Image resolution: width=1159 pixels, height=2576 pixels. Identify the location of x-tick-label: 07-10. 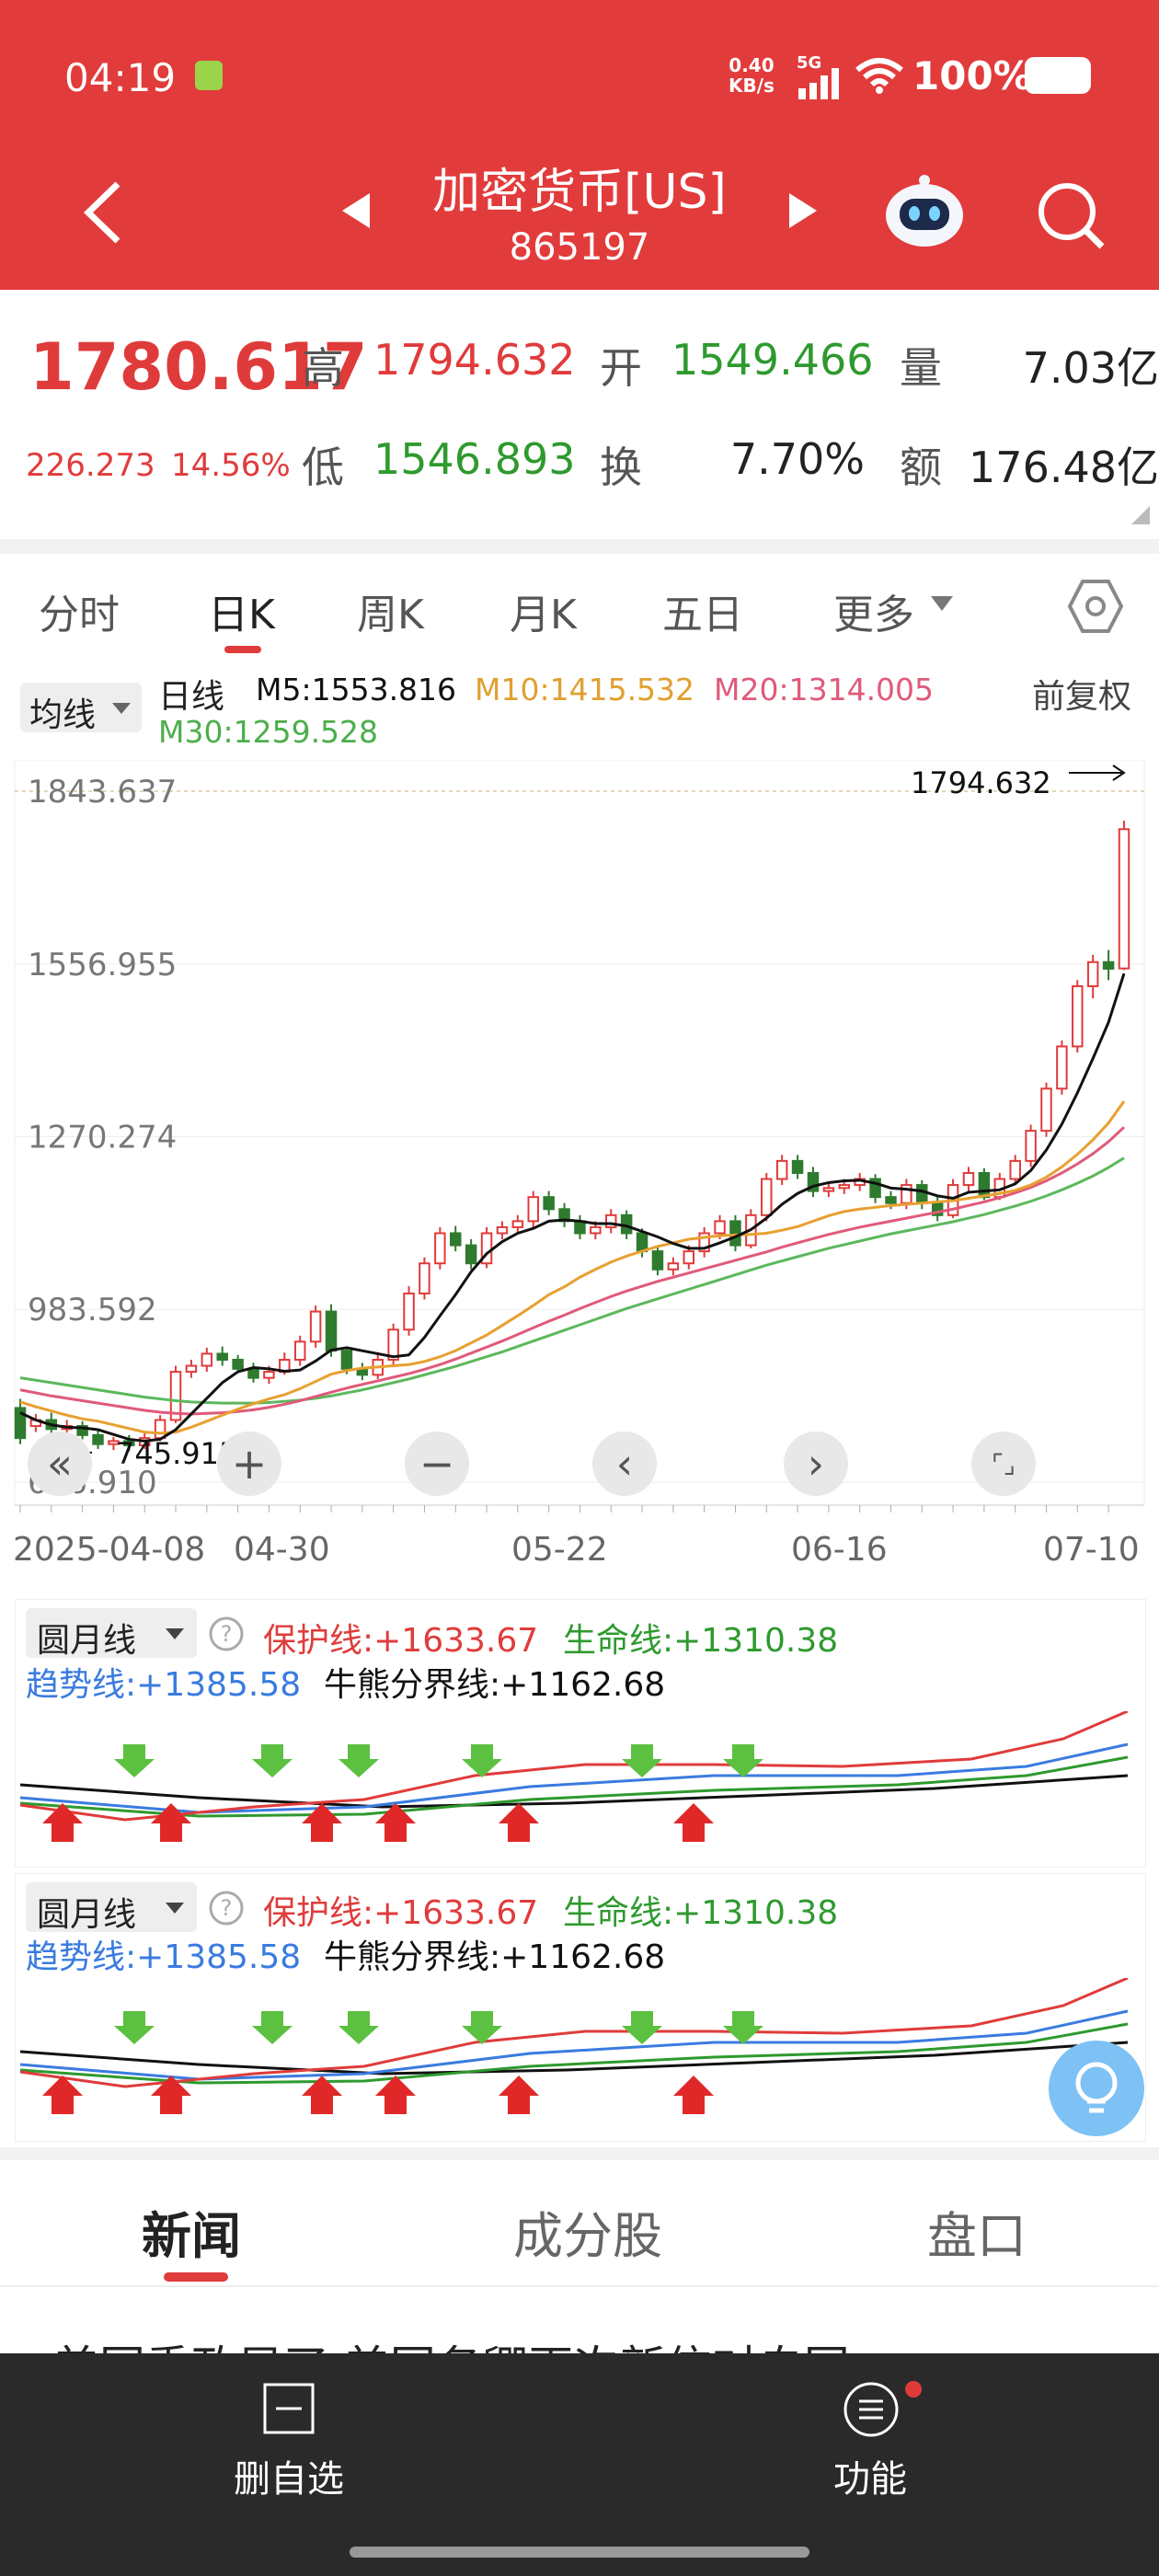
(1091, 1550).